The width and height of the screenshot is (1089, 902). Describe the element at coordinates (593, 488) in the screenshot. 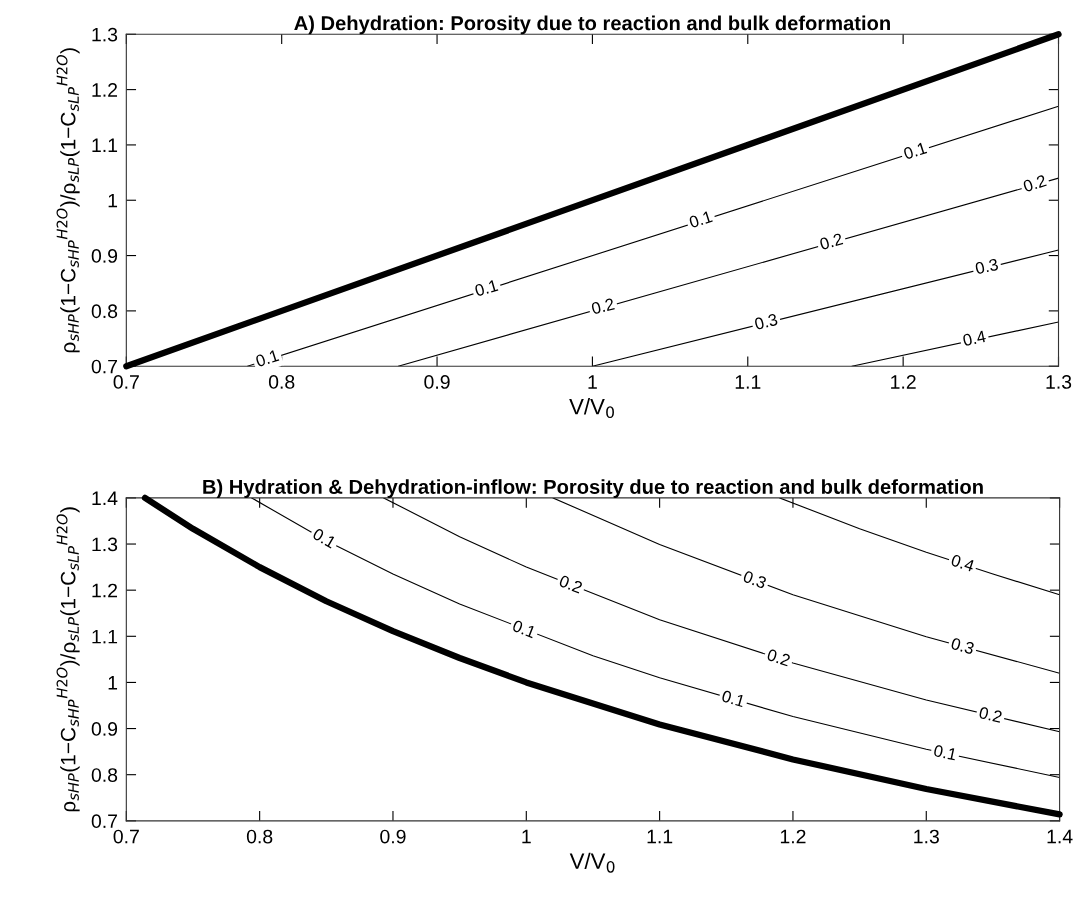

I see `chart-title: B) Hydration & Dehydration-inflow: Porosity due to reaction and bulk deformation` at that location.